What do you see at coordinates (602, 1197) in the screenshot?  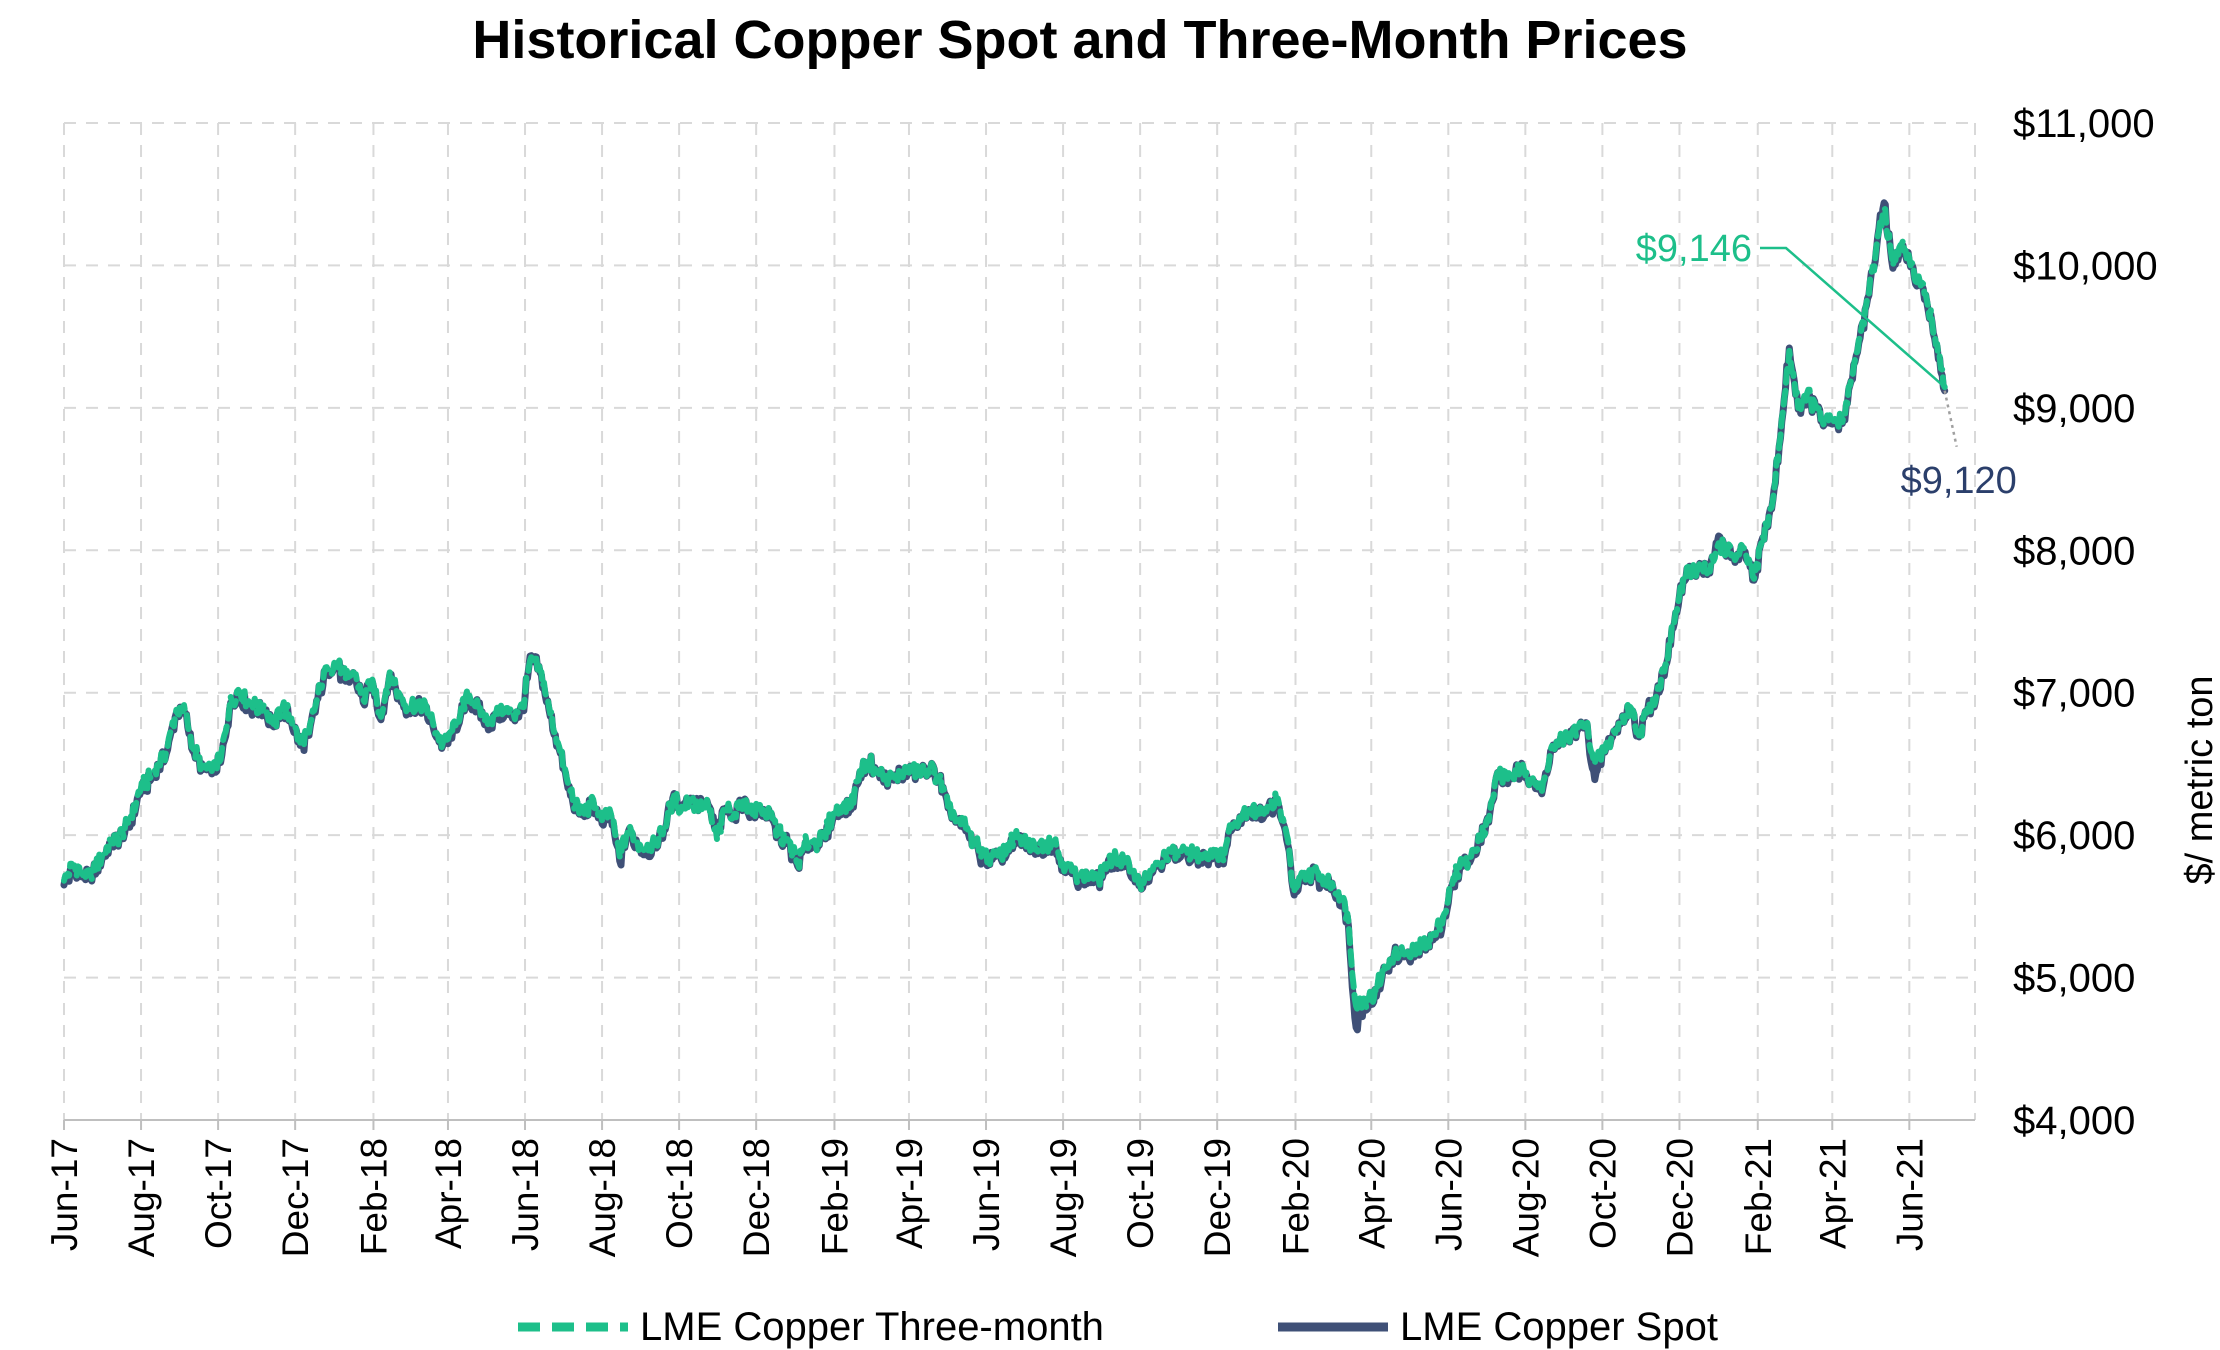 I see `x-tick-label: Aug-18` at bounding box center [602, 1197].